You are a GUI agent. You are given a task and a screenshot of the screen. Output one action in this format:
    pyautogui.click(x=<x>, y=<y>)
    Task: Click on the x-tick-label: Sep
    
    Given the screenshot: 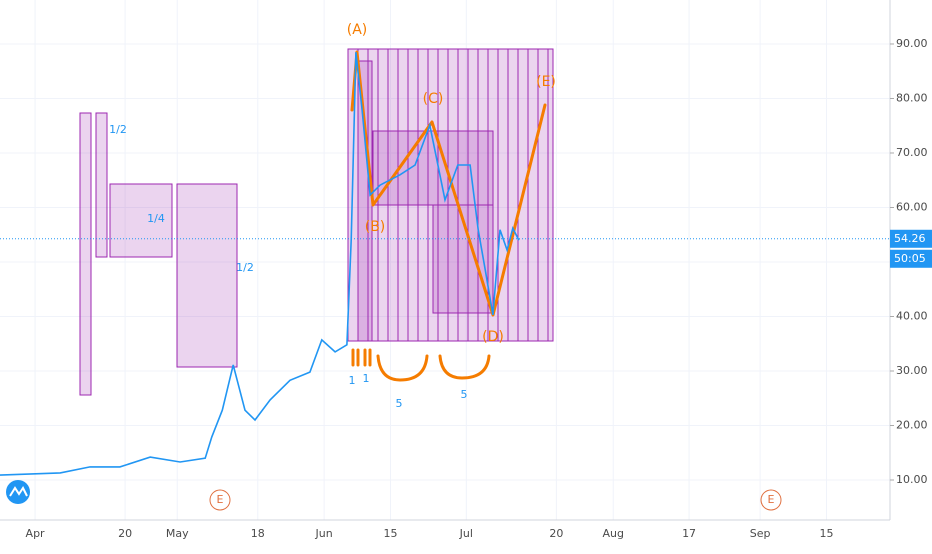 What is the action you would take?
    pyautogui.click(x=760, y=533)
    